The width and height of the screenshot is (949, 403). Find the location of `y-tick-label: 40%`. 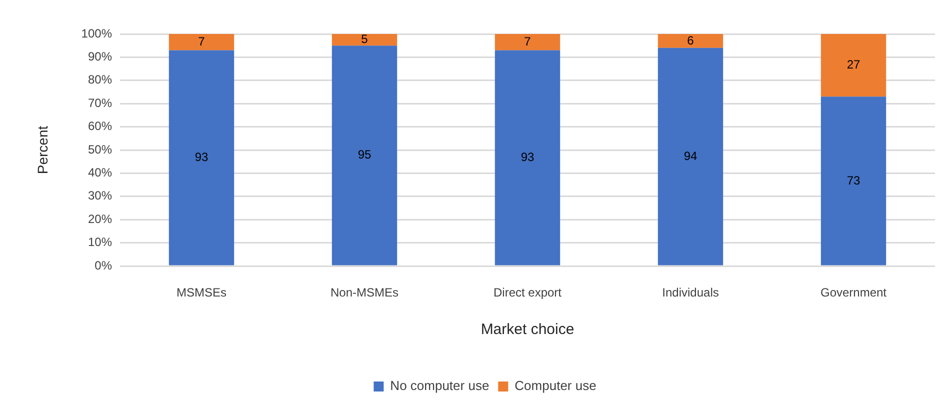

y-tick-label: 40% is located at coordinates (100, 173).